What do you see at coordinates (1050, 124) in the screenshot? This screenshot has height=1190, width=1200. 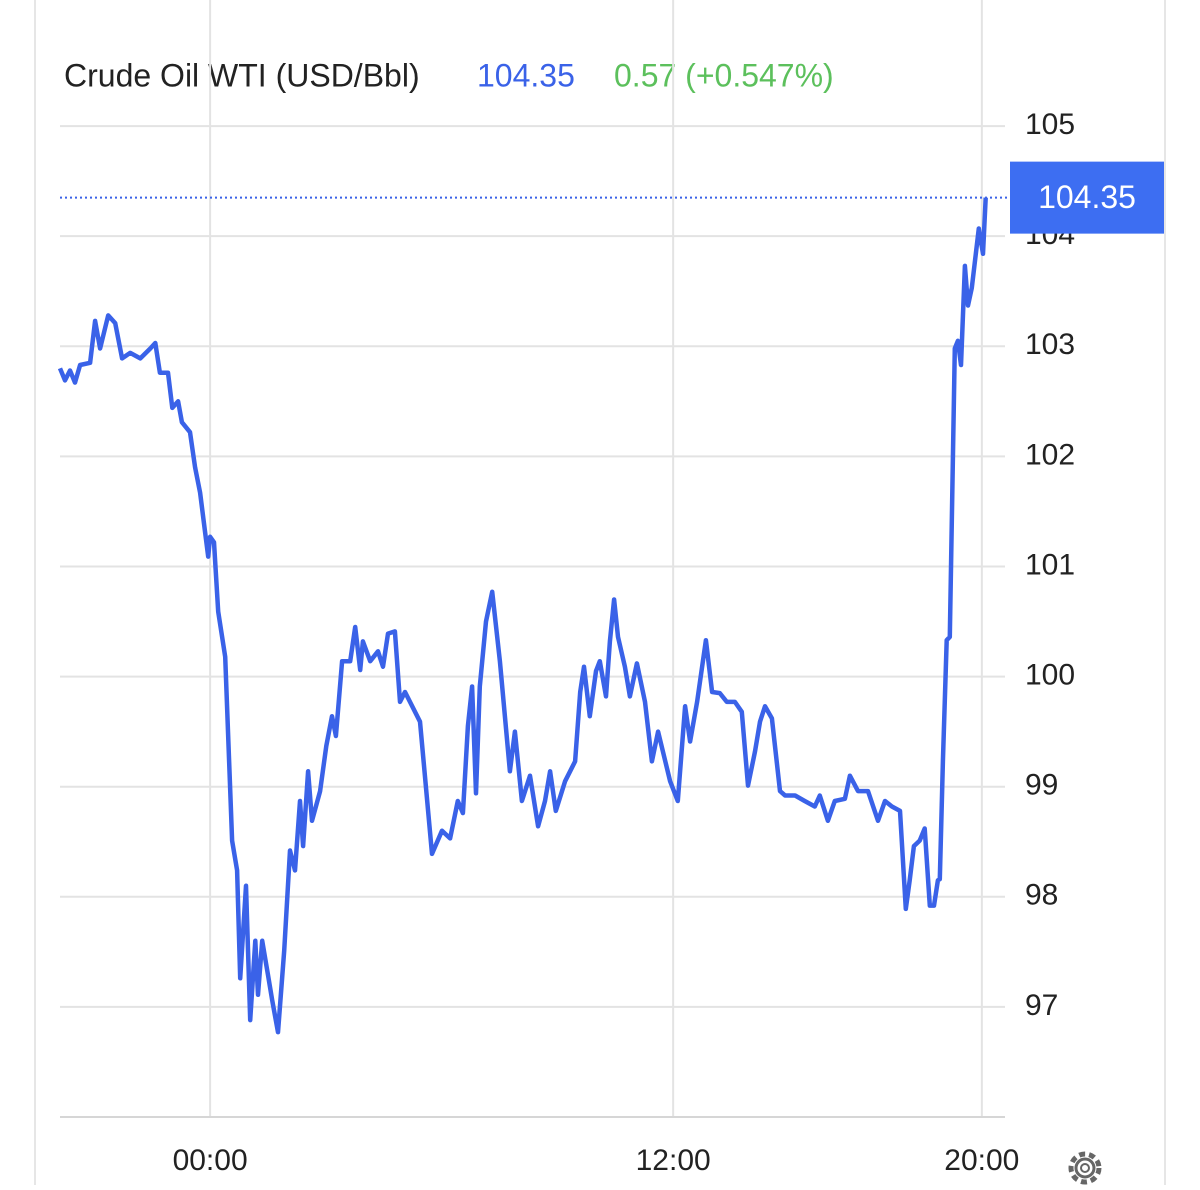 I see `y-tick-label: 105` at bounding box center [1050, 124].